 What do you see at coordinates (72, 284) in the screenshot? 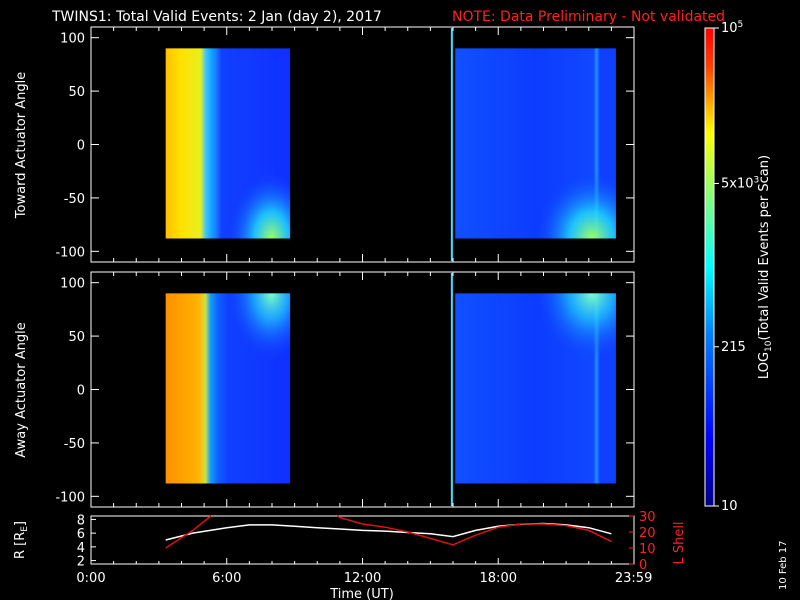
I see `away-ytick-label: 100` at bounding box center [72, 284].